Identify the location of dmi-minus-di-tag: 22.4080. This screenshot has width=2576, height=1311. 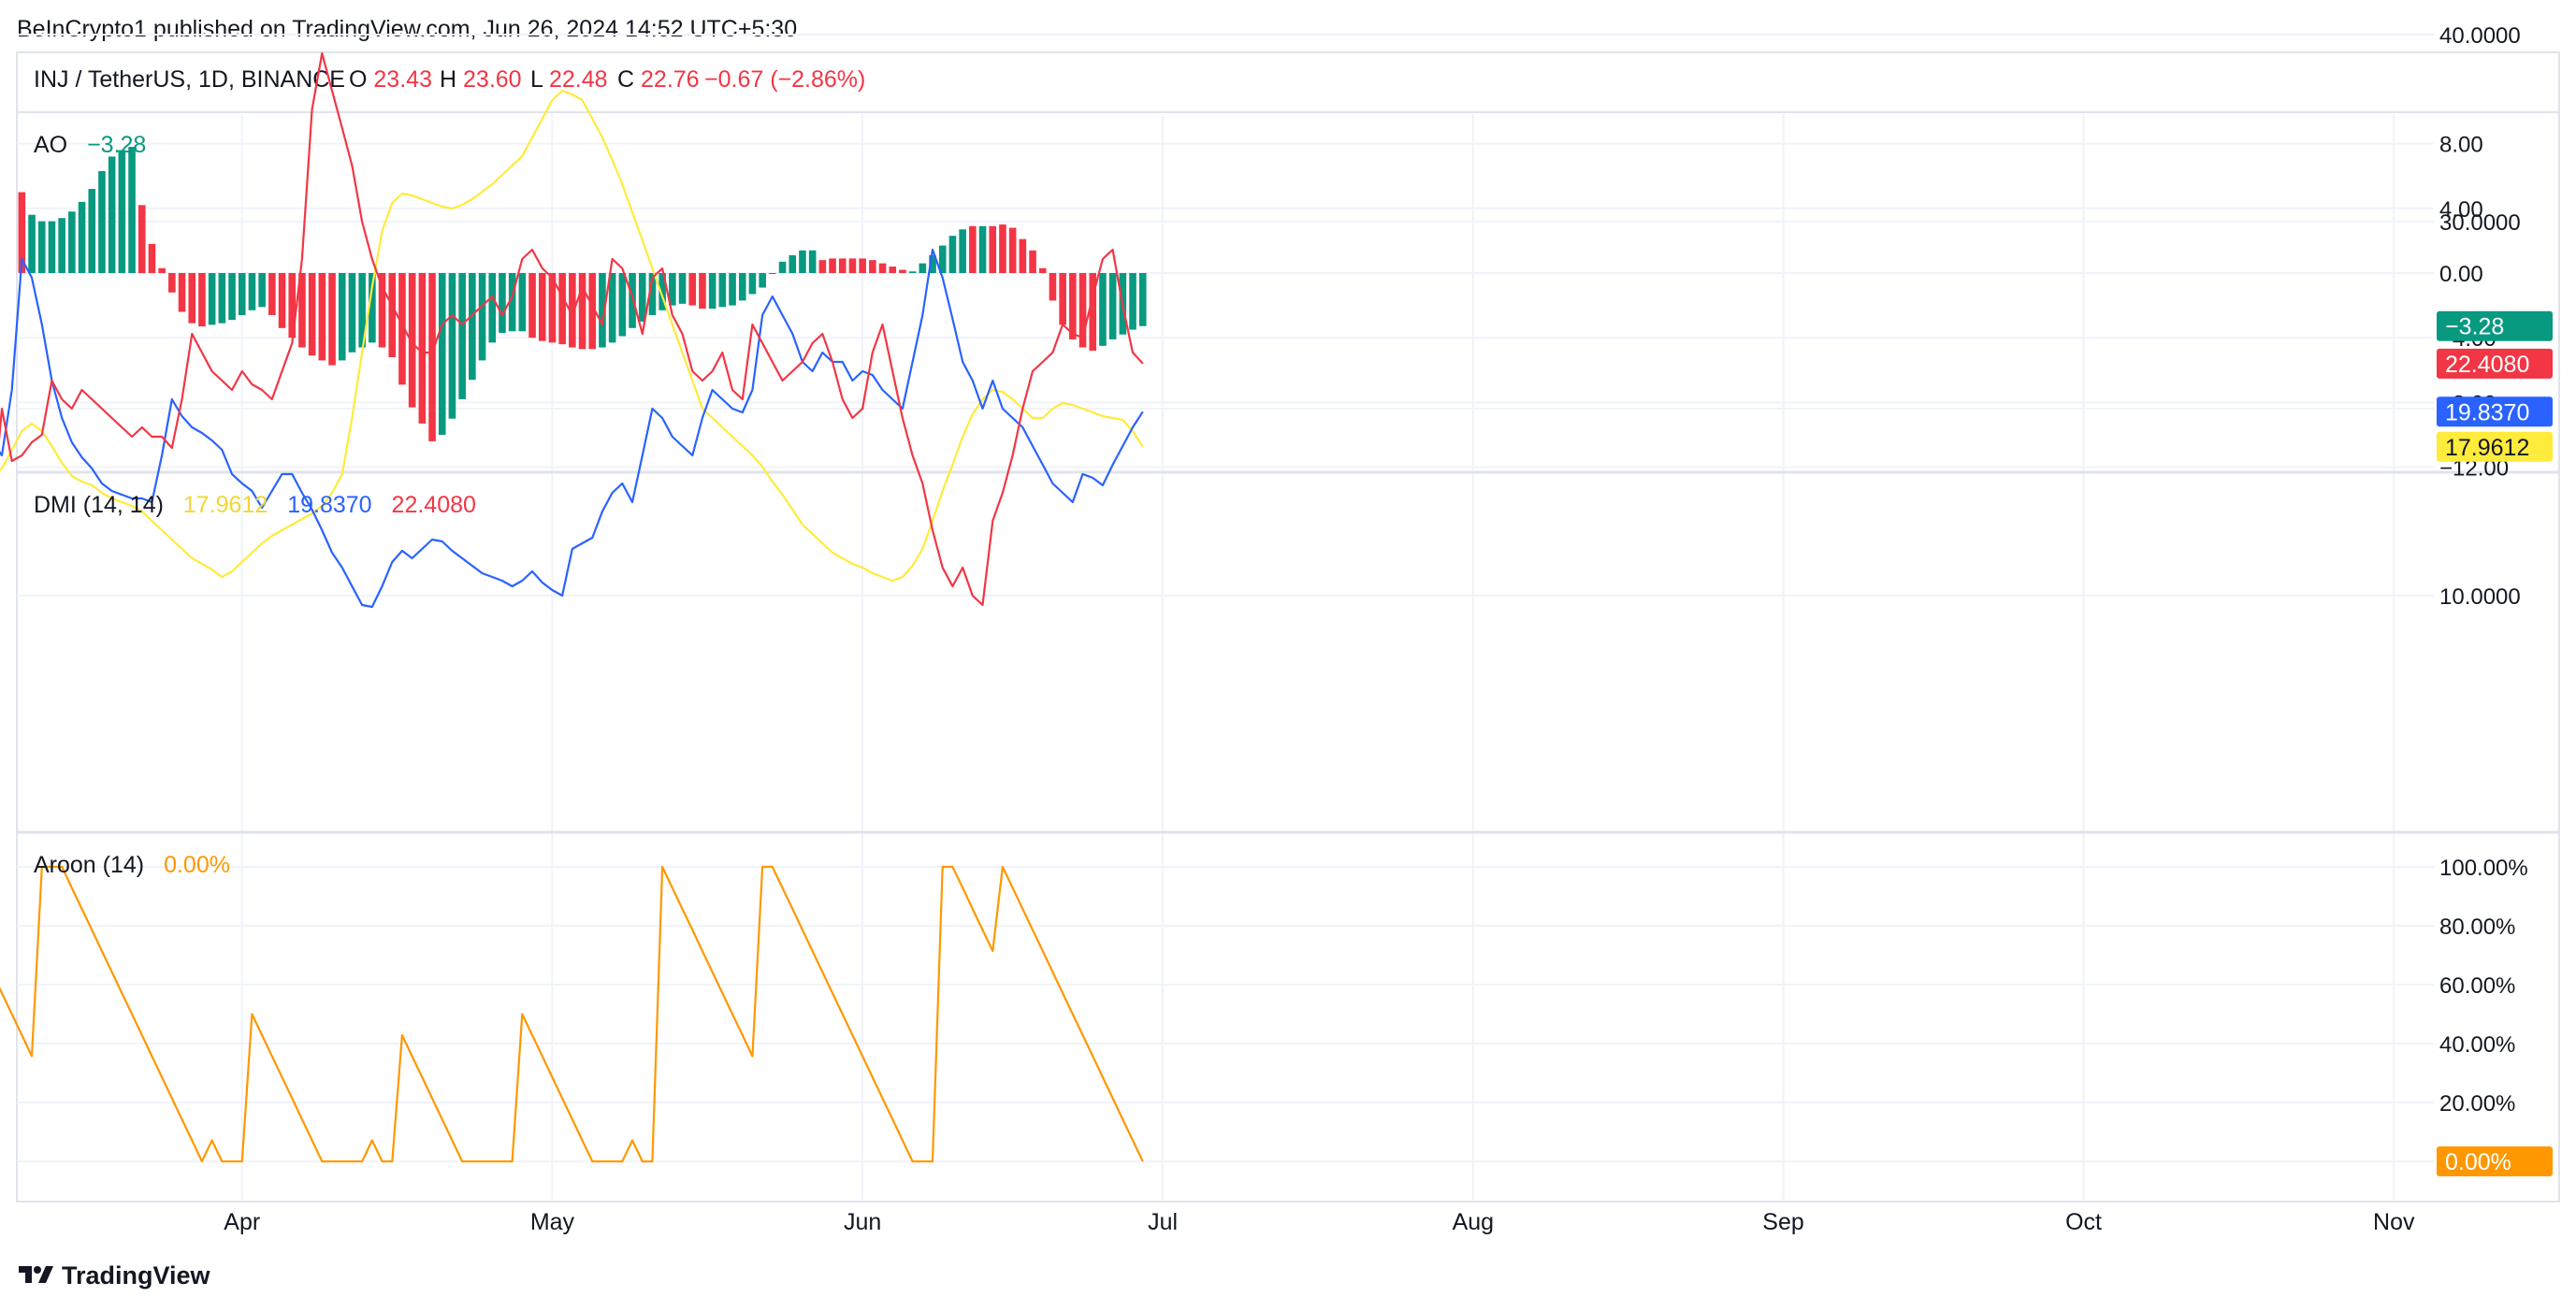
(2495, 364).